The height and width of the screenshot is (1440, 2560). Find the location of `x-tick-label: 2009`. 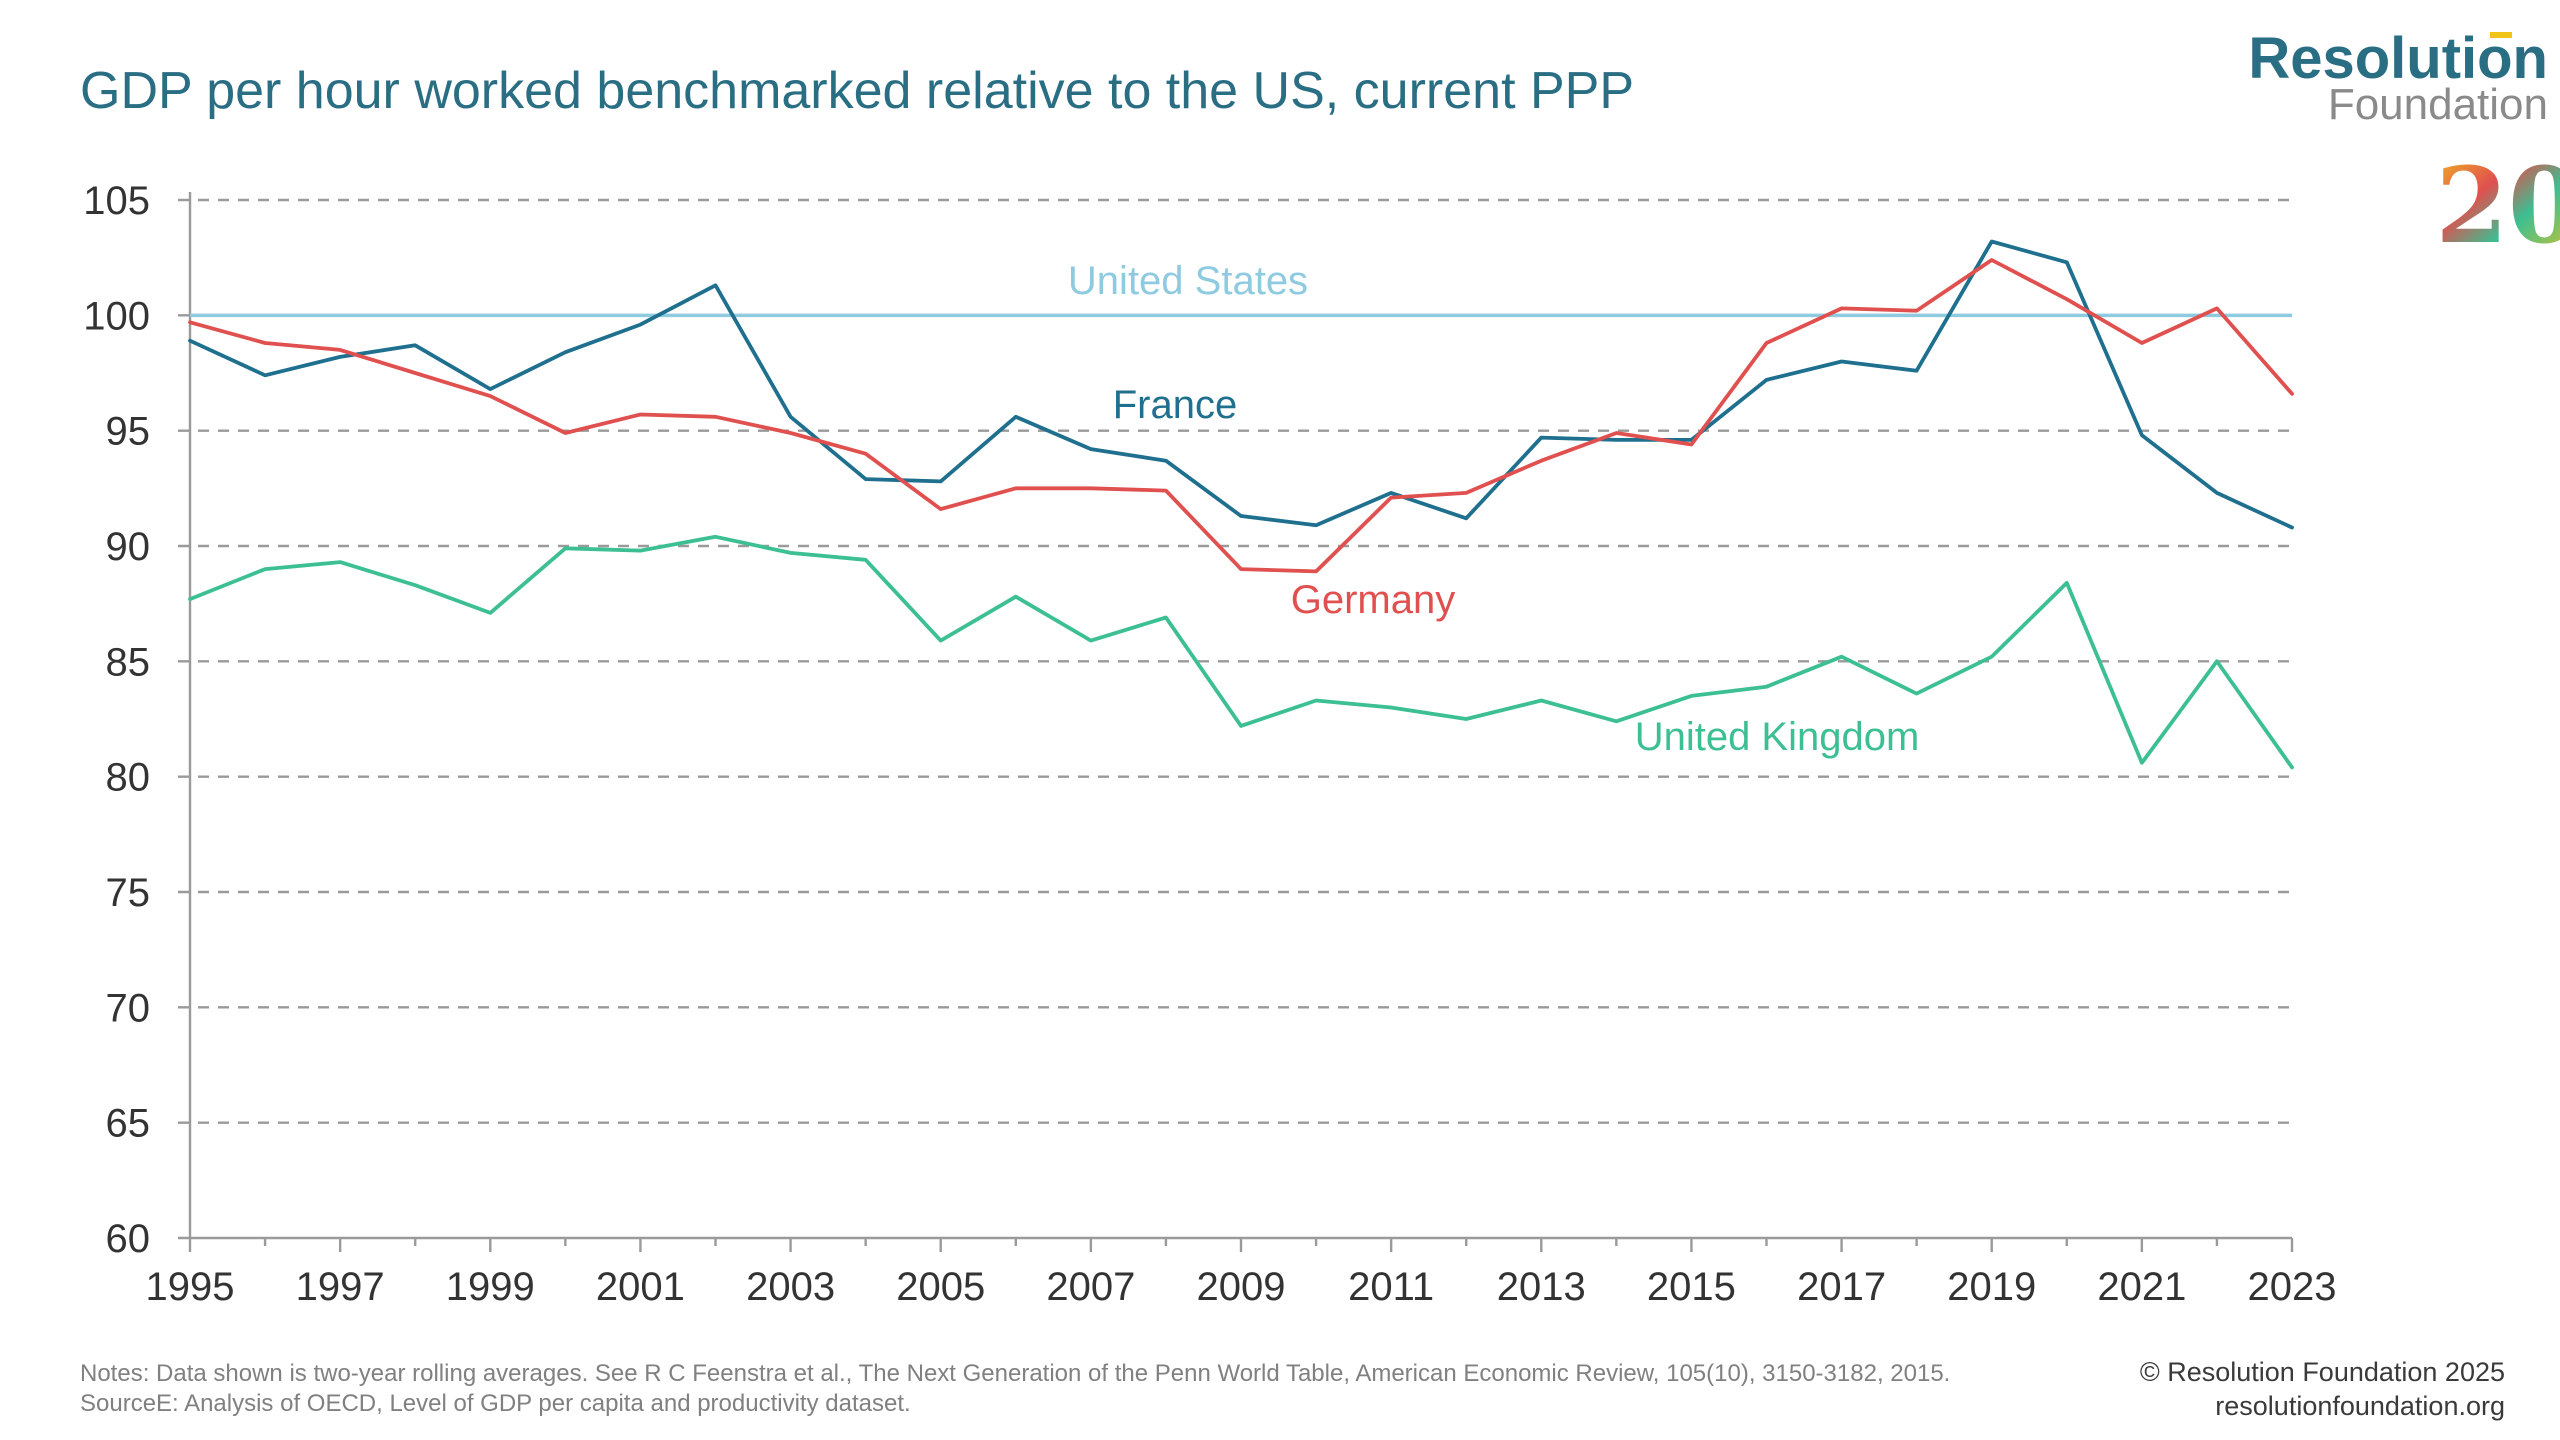

x-tick-label: 2009 is located at coordinates (1241, 1287).